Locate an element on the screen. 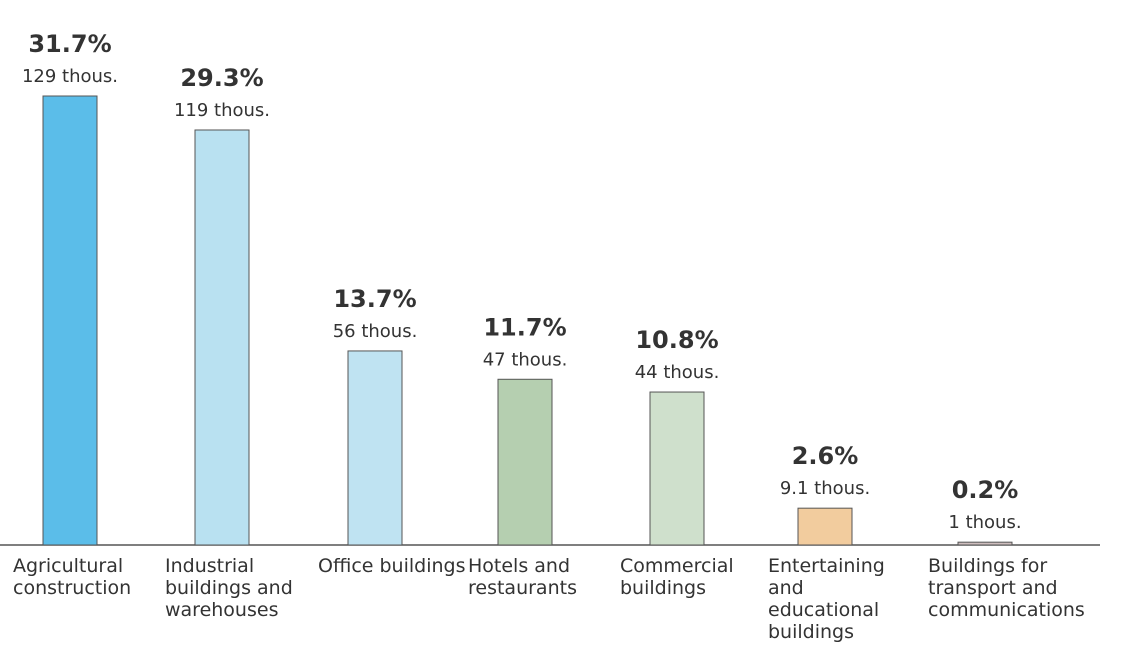 The width and height of the screenshot is (1122, 662). count-label: 129 thous. is located at coordinates (70, 76).